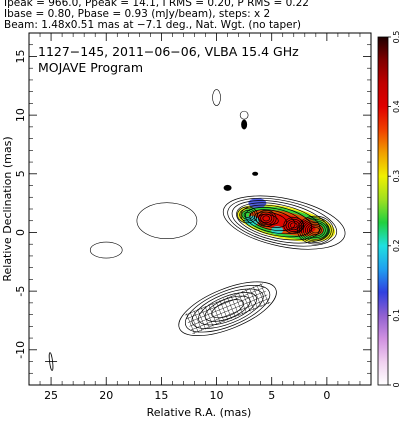 The image size is (409, 424). What do you see at coordinates (106, 395) in the screenshot?
I see `x-tick-label: 20` at bounding box center [106, 395].